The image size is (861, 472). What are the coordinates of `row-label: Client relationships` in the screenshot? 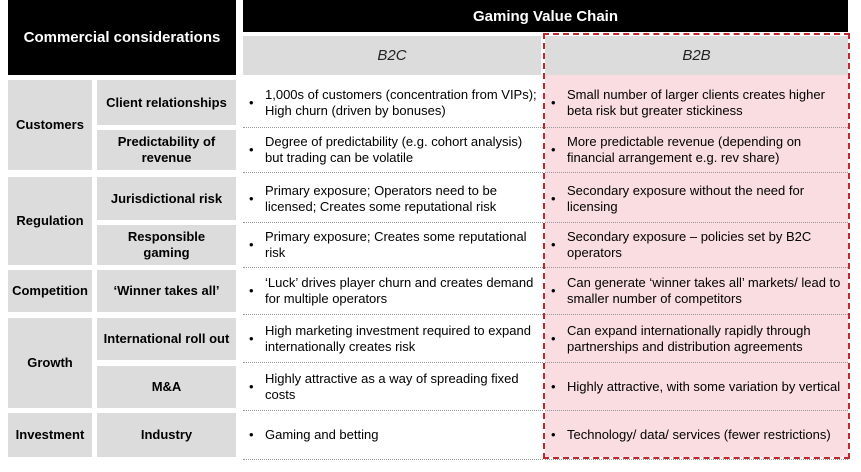 It's located at (166, 102).